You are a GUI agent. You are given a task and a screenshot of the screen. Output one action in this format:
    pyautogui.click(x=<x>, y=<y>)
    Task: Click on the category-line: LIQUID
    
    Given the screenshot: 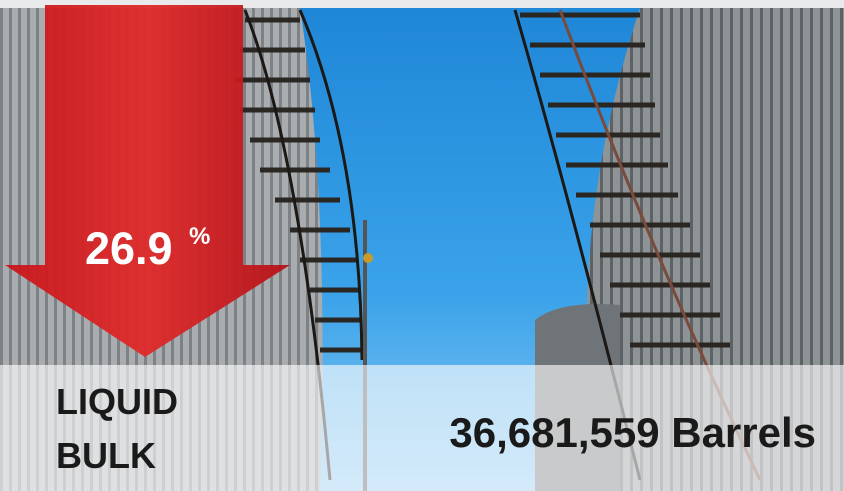 What is the action you would take?
    pyautogui.click(x=117, y=401)
    